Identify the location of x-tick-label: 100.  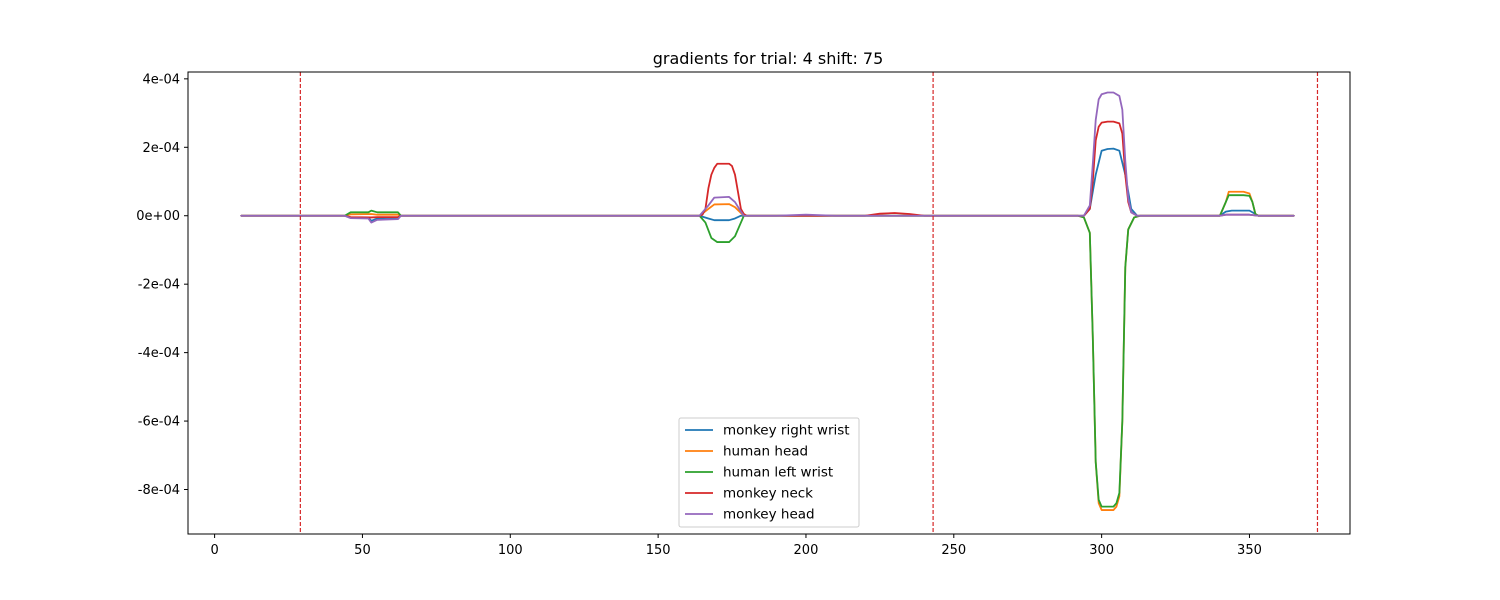
(510, 550).